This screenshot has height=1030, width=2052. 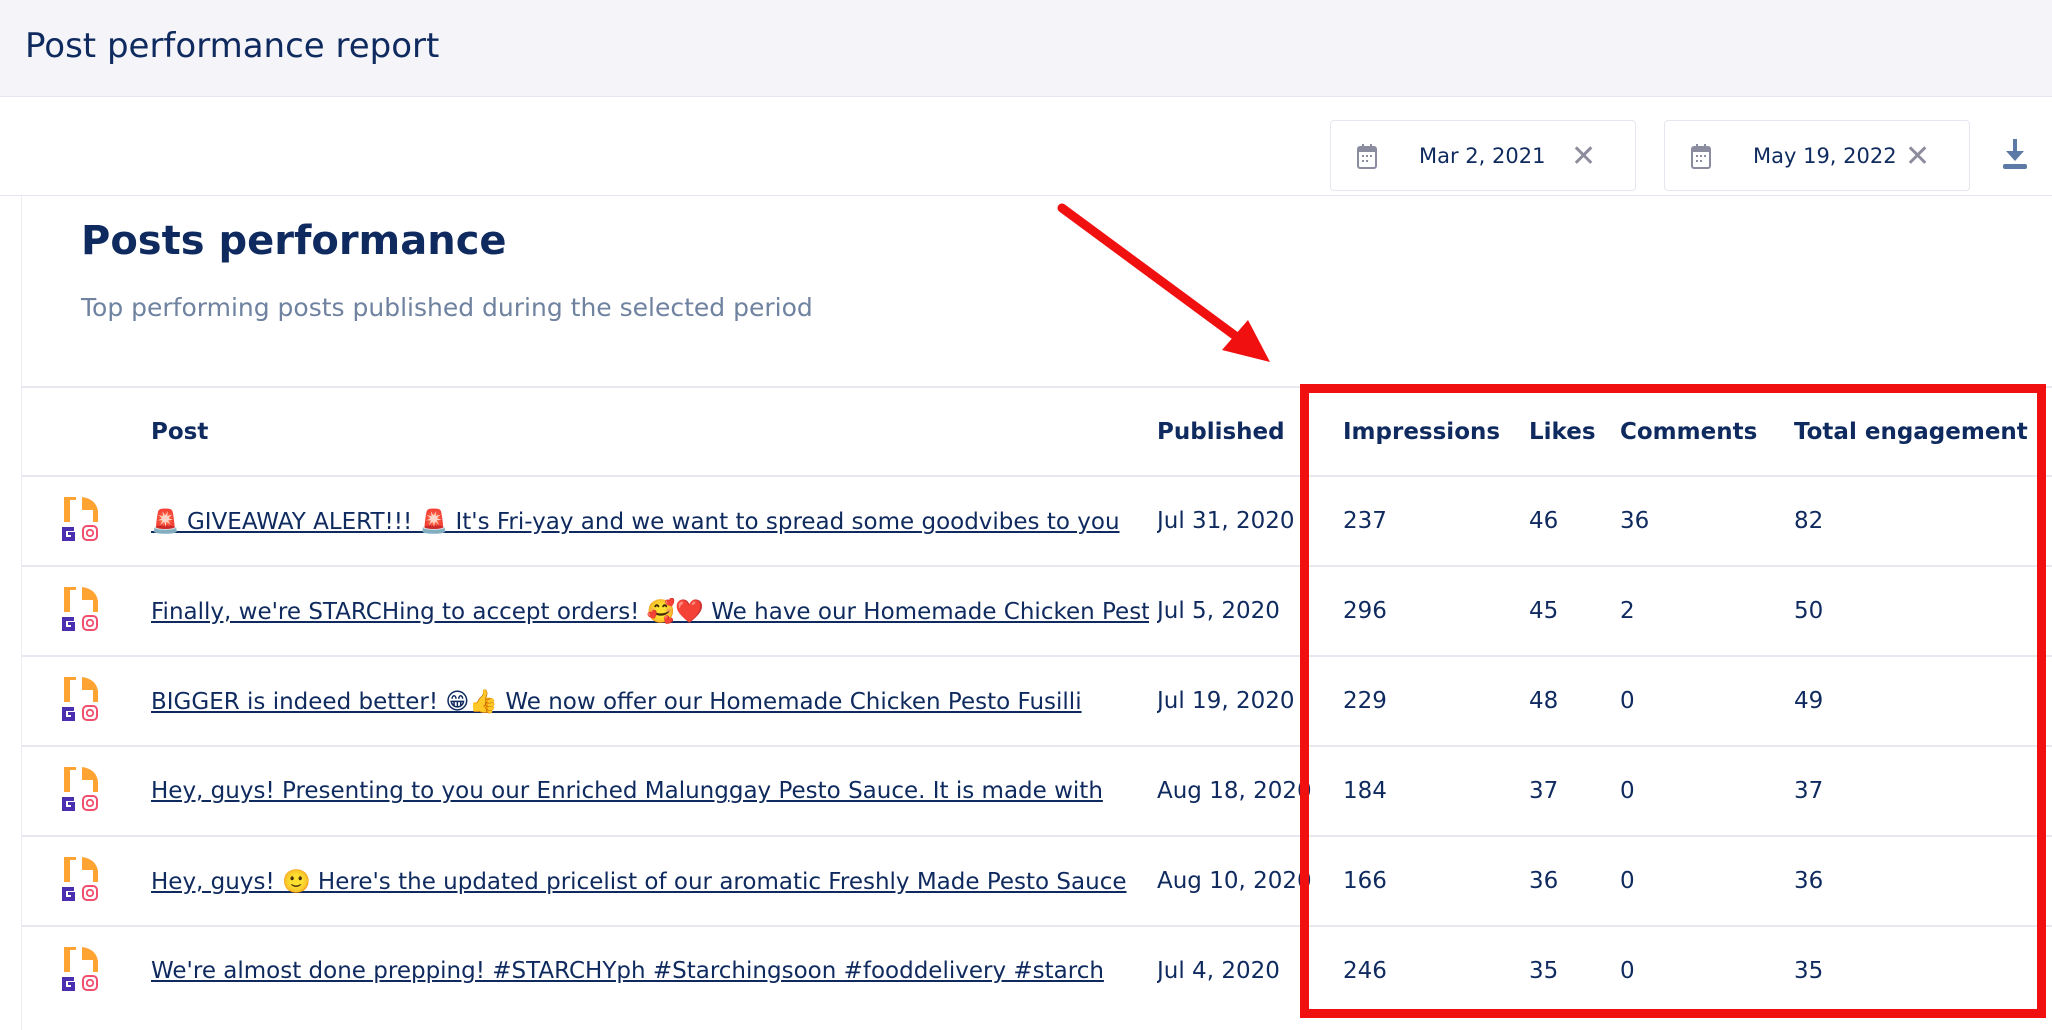 I want to click on total-engagement-value: 82, so click(x=1809, y=521).